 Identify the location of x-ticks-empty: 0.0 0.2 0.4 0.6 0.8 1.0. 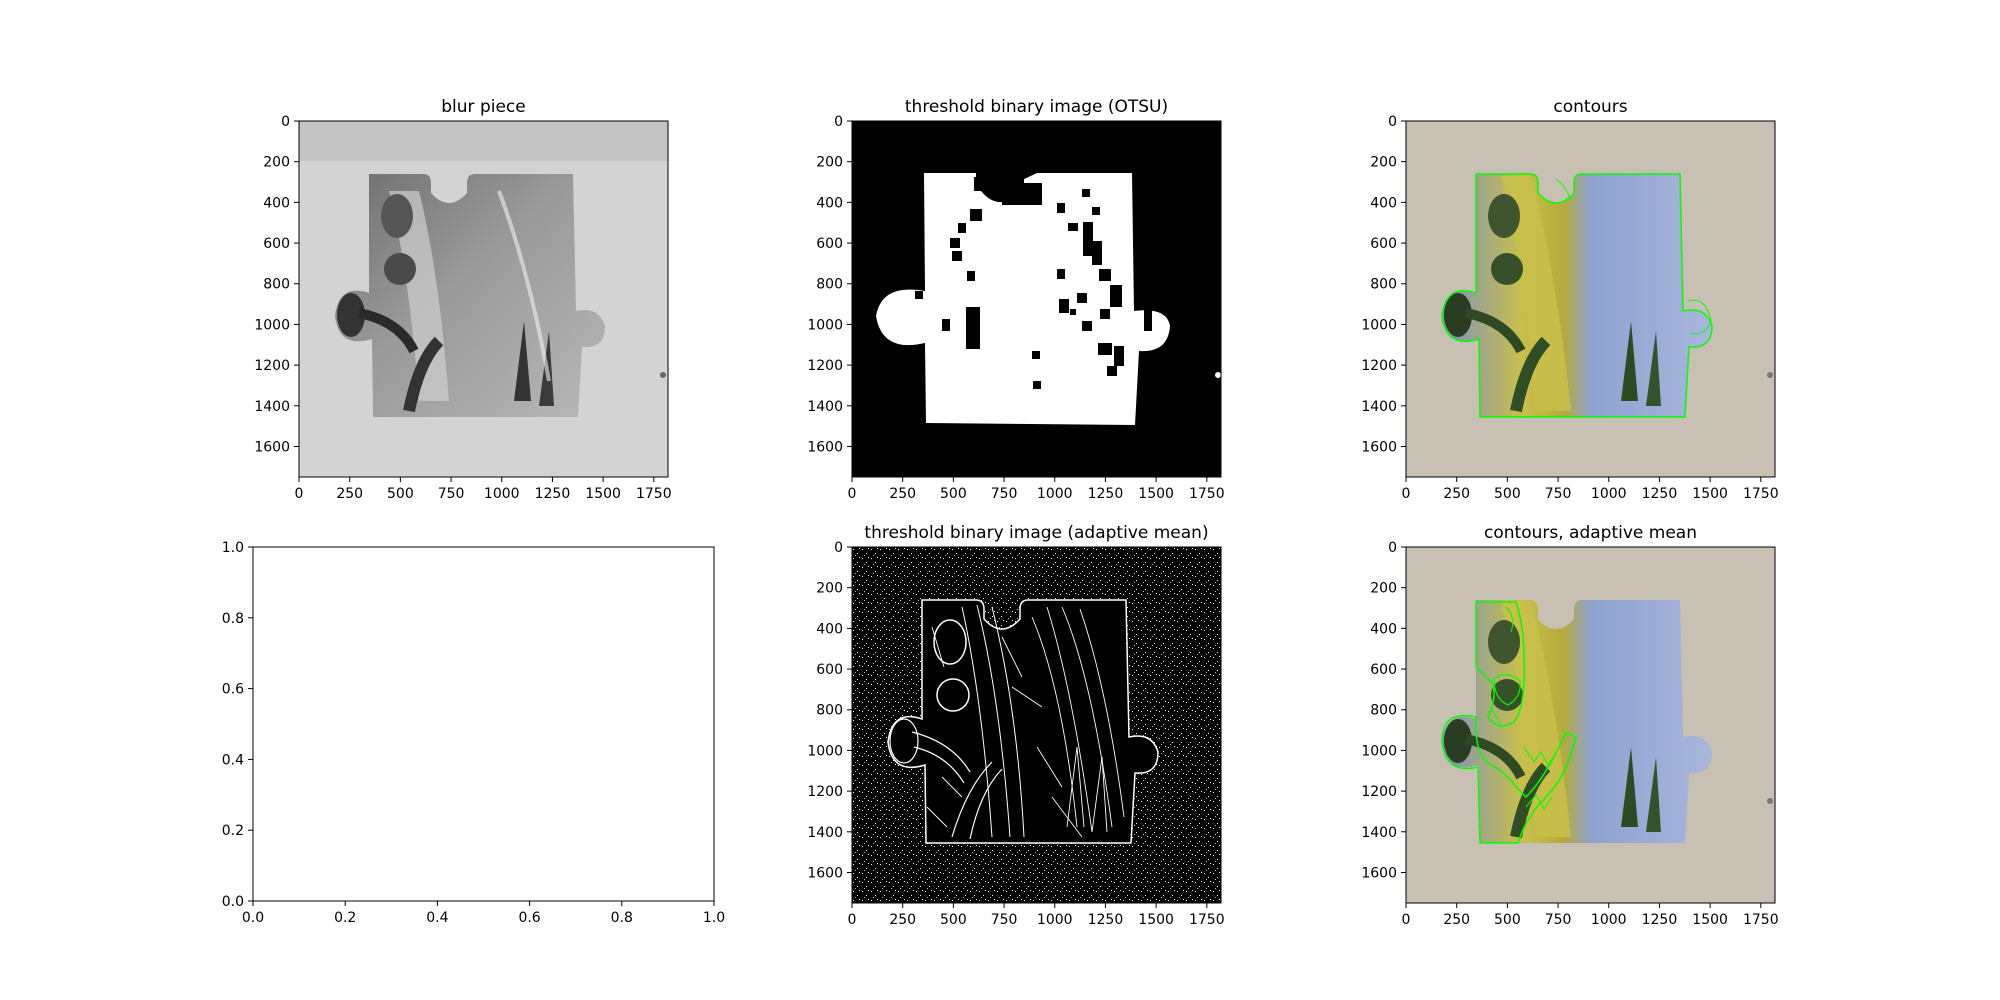
(483, 913).